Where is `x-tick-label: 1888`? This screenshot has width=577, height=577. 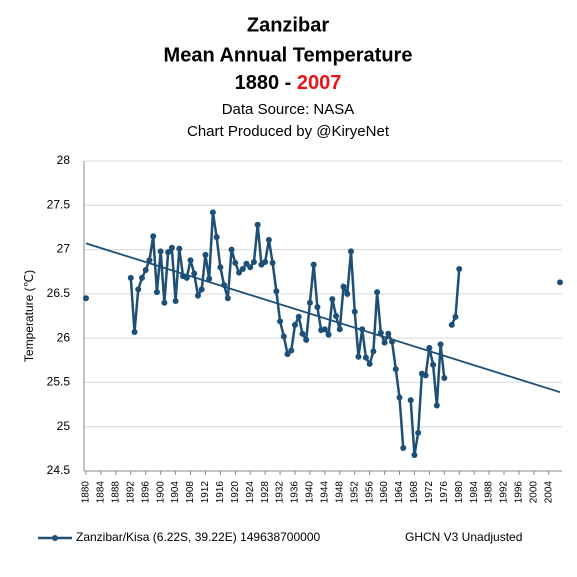
x-tick-label: 1888 is located at coordinates (115, 492).